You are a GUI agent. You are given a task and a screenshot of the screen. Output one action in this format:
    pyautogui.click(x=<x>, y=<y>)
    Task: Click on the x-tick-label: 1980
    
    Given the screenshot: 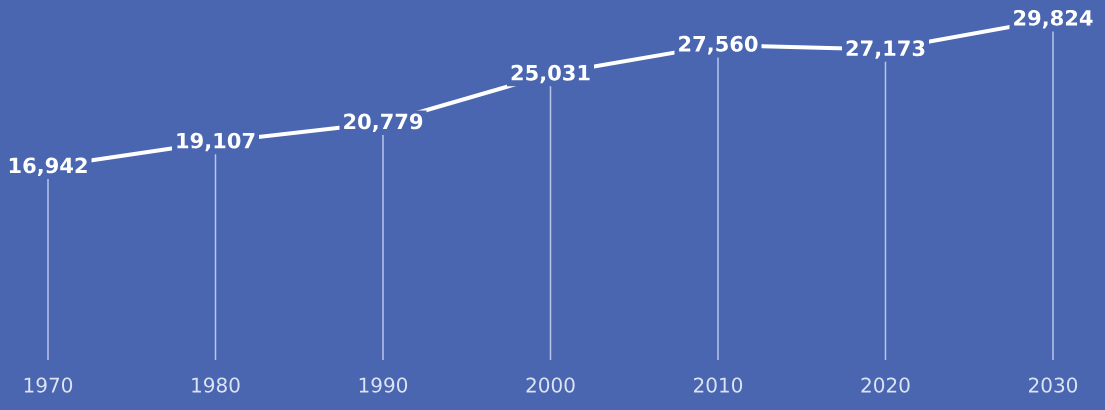 What is the action you would take?
    pyautogui.click(x=216, y=385)
    